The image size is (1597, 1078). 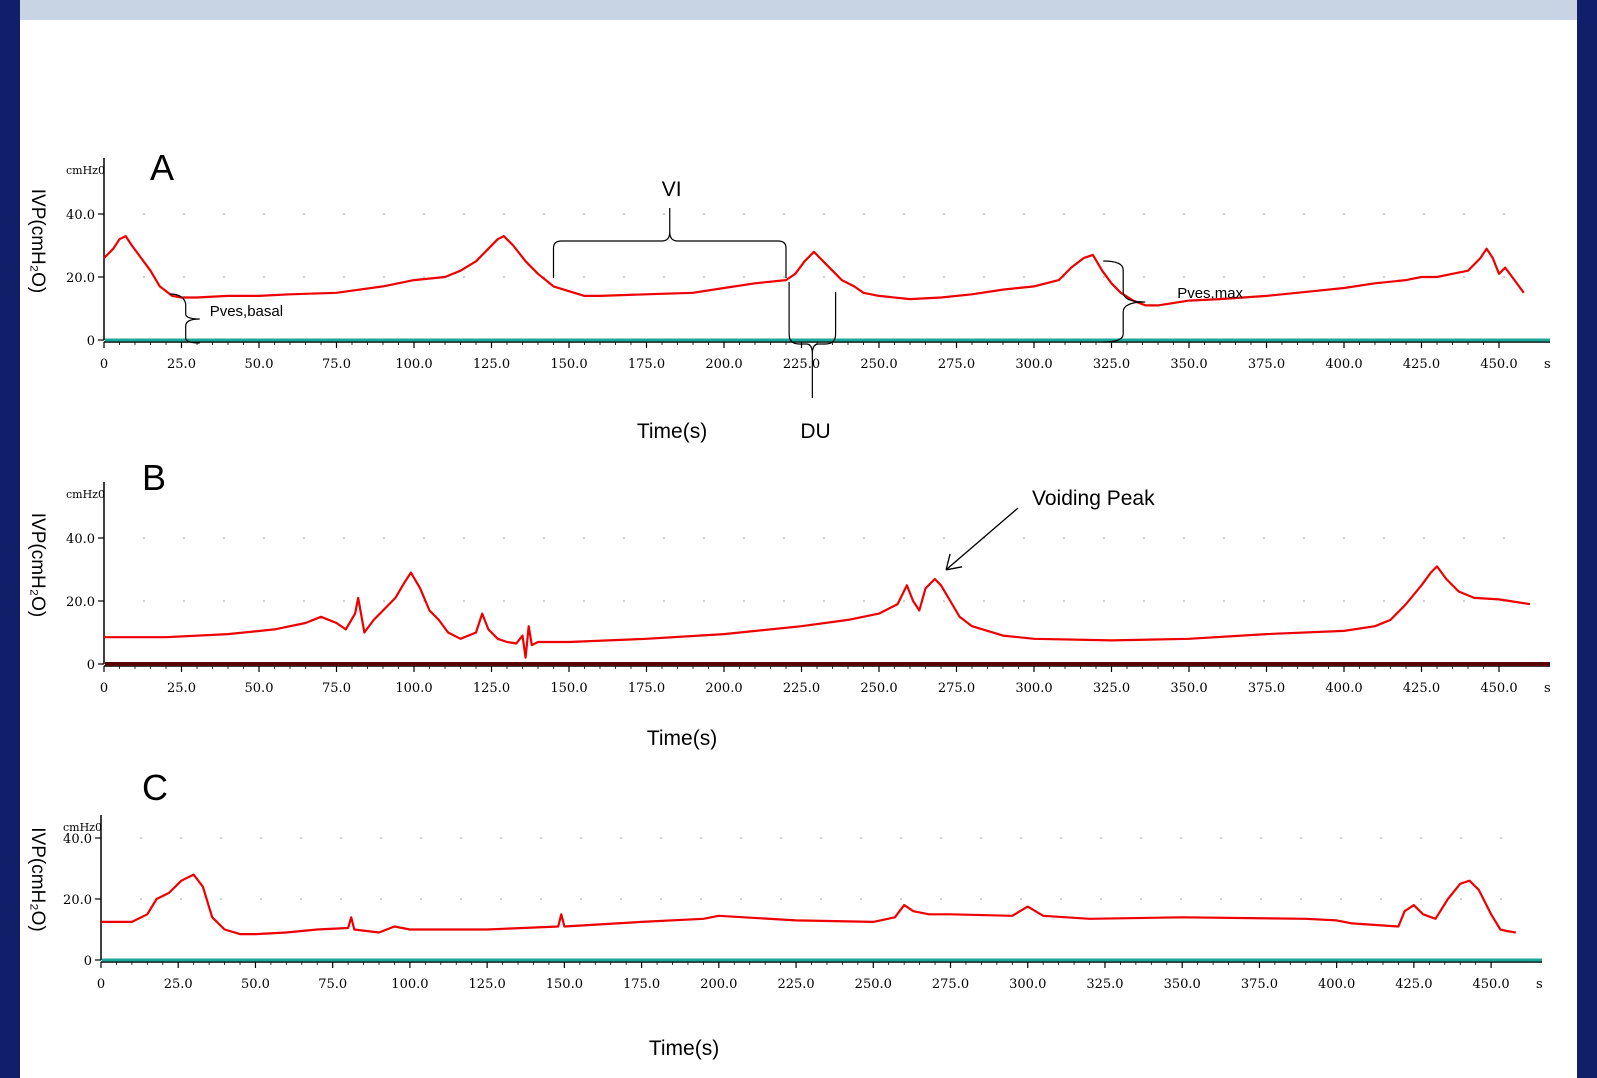 What do you see at coordinates (798, 10) in the screenshot?
I see `frame-top-strip` at bounding box center [798, 10].